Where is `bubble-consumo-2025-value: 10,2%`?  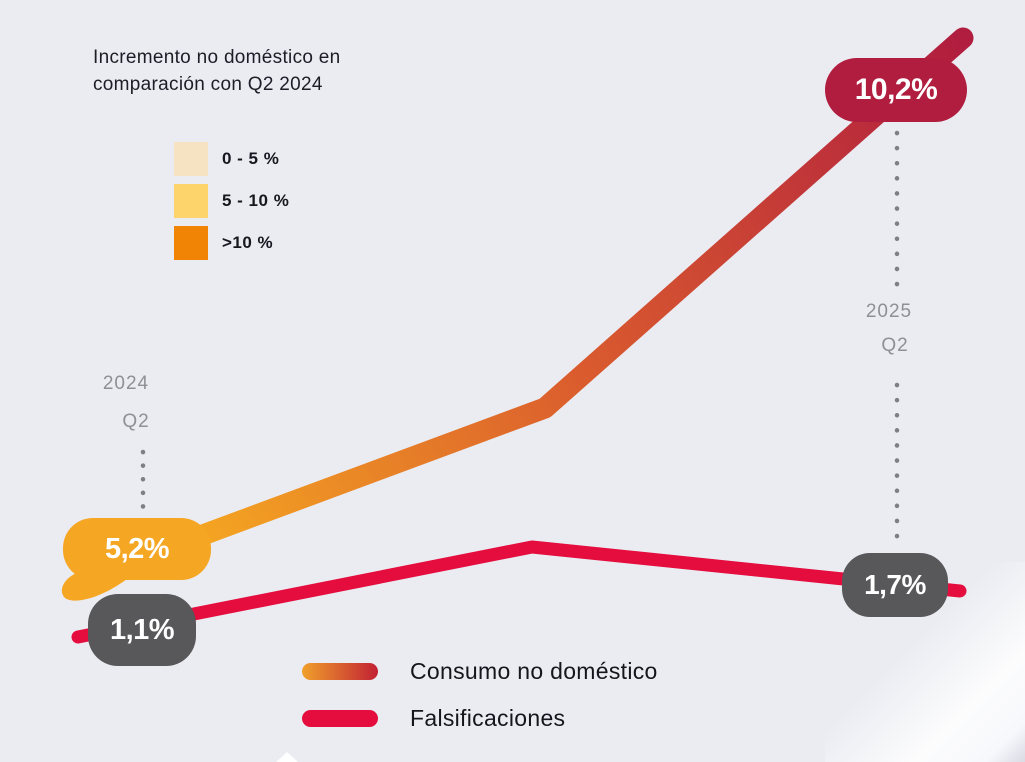
bubble-consumo-2025-value: 10,2% is located at coordinates (896, 89).